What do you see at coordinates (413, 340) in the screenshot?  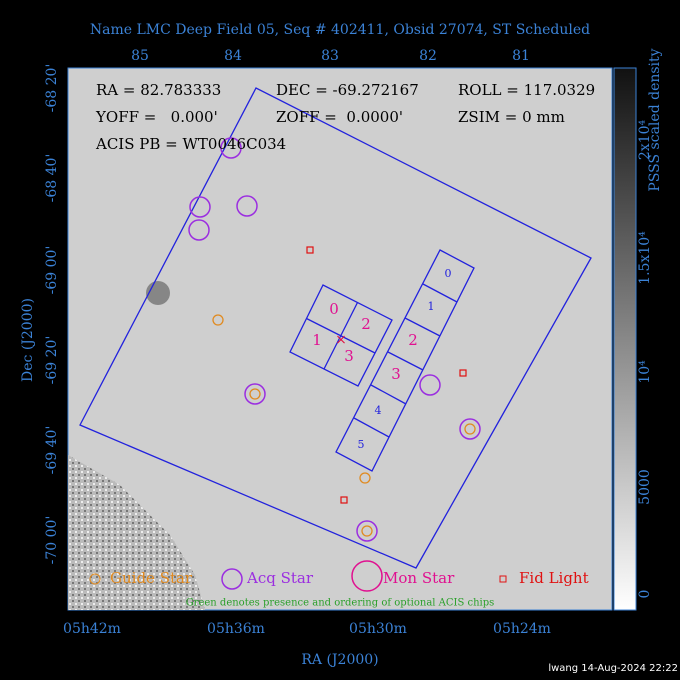 I see `s-chip-label: 2` at bounding box center [413, 340].